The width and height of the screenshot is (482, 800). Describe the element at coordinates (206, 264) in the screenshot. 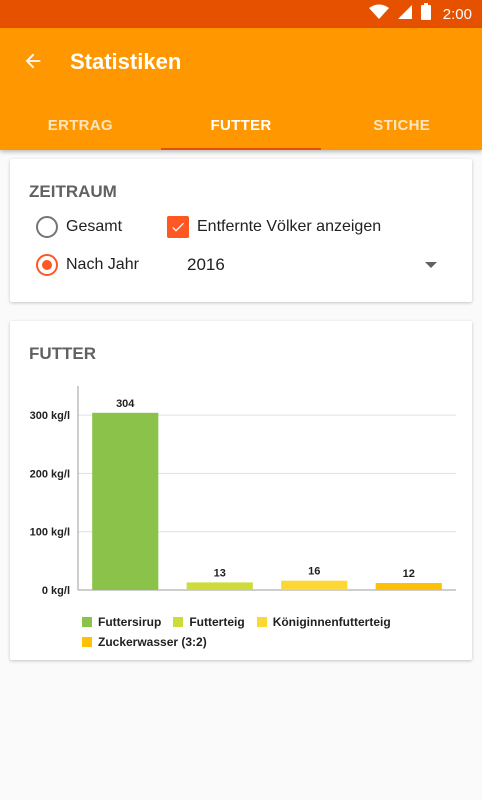

I see `year-select-value: 2016` at that location.